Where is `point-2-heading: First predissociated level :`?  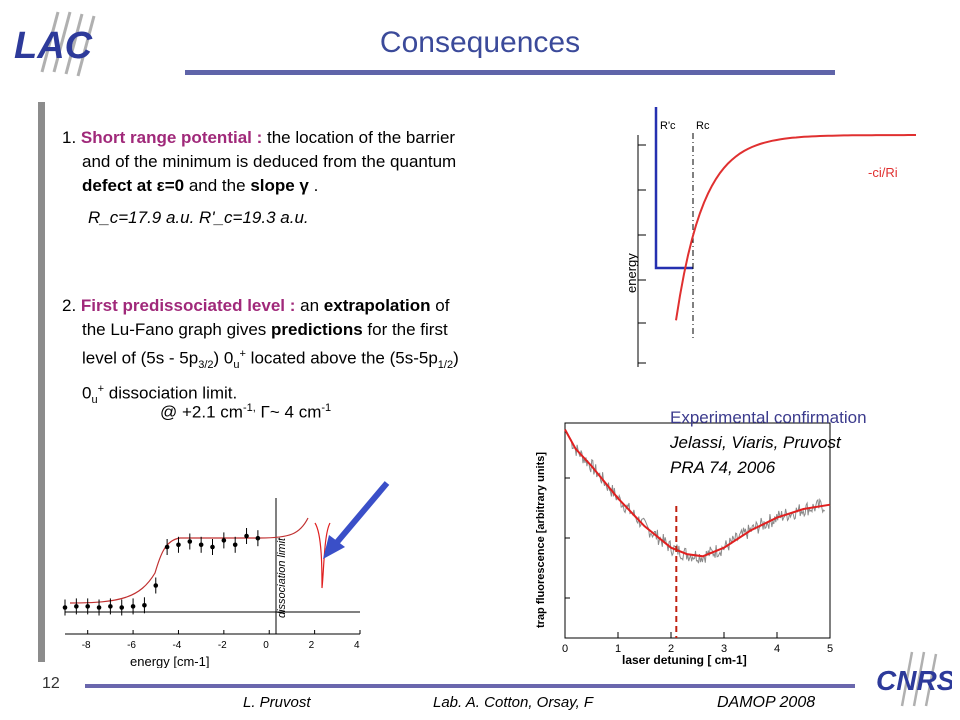
point-2-heading: First predissociated level : is located at coordinates (188, 305).